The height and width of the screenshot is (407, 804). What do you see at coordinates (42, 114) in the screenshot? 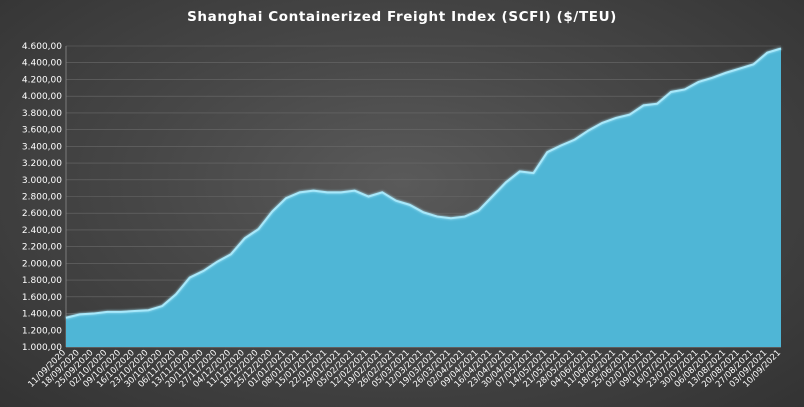
I see `y-tick-label: 3.800,00` at bounding box center [42, 114].